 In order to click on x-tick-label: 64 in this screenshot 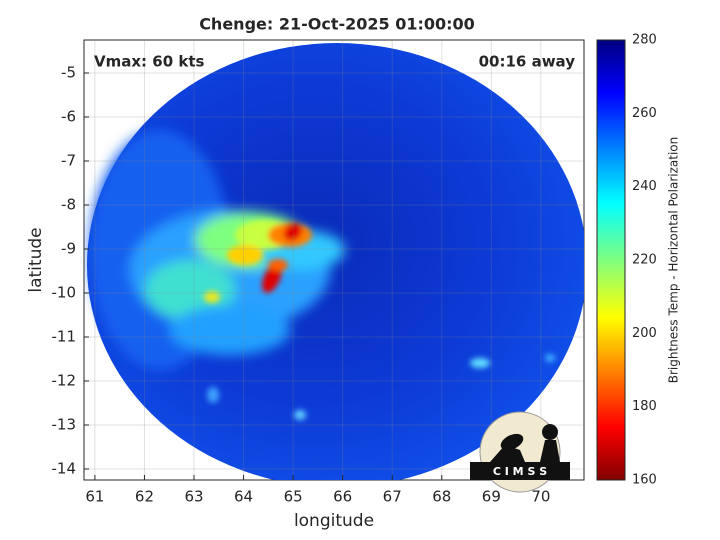, I will do `click(243, 497)`.